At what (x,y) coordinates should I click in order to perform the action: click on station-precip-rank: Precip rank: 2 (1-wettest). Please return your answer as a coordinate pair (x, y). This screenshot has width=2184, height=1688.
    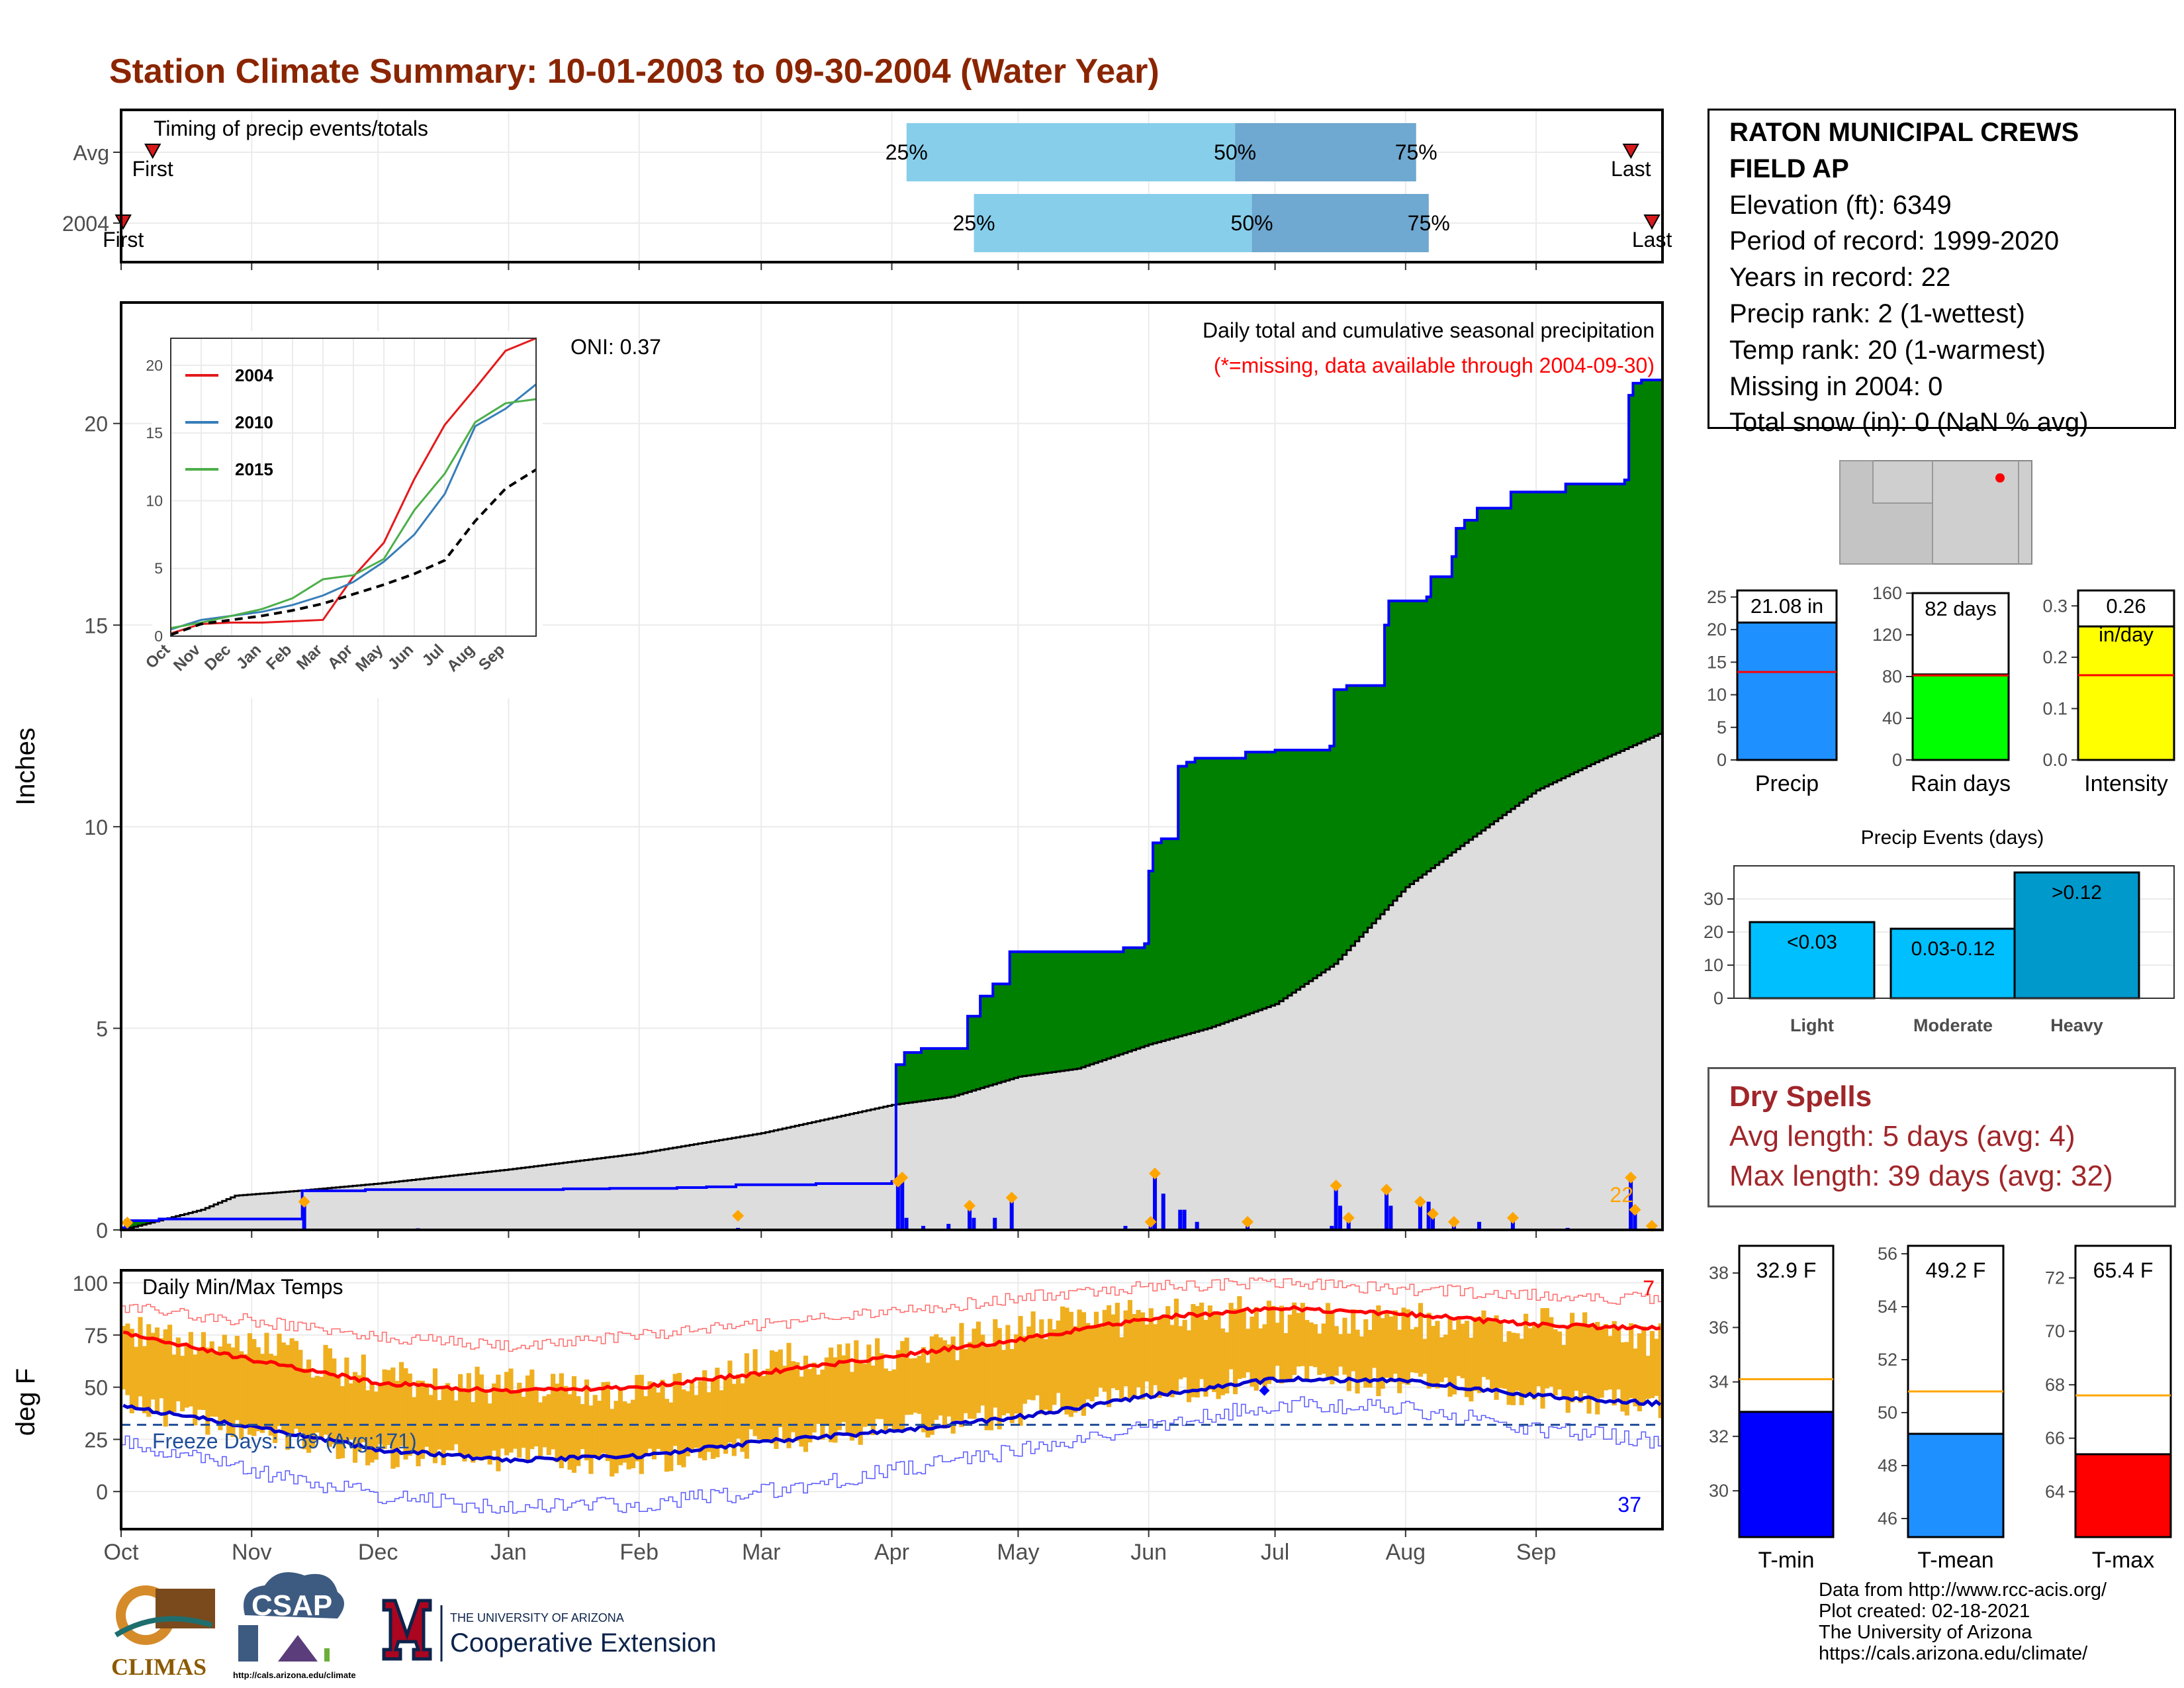
    Looking at the image, I should click on (1877, 313).